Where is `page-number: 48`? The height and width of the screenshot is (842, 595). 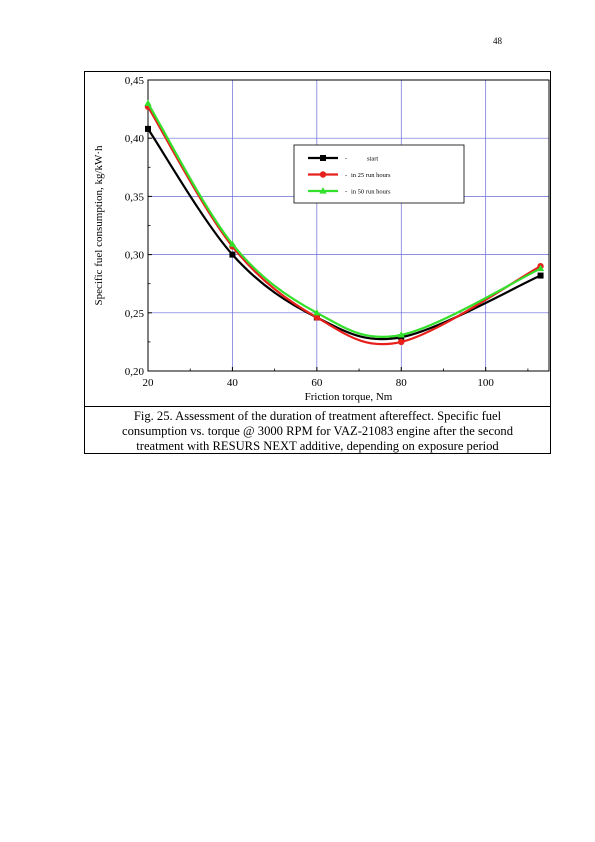 page-number: 48 is located at coordinates (497, 41).